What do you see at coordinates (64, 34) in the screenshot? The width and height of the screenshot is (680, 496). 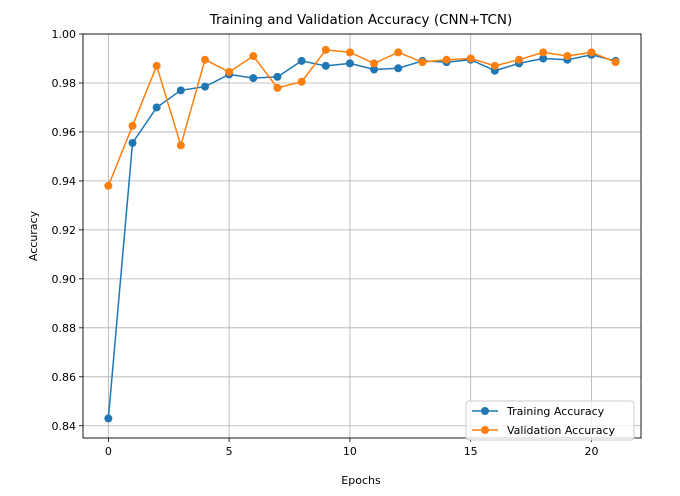 I see `y-tick-label: 1.00` at bounding box center [64, 34].